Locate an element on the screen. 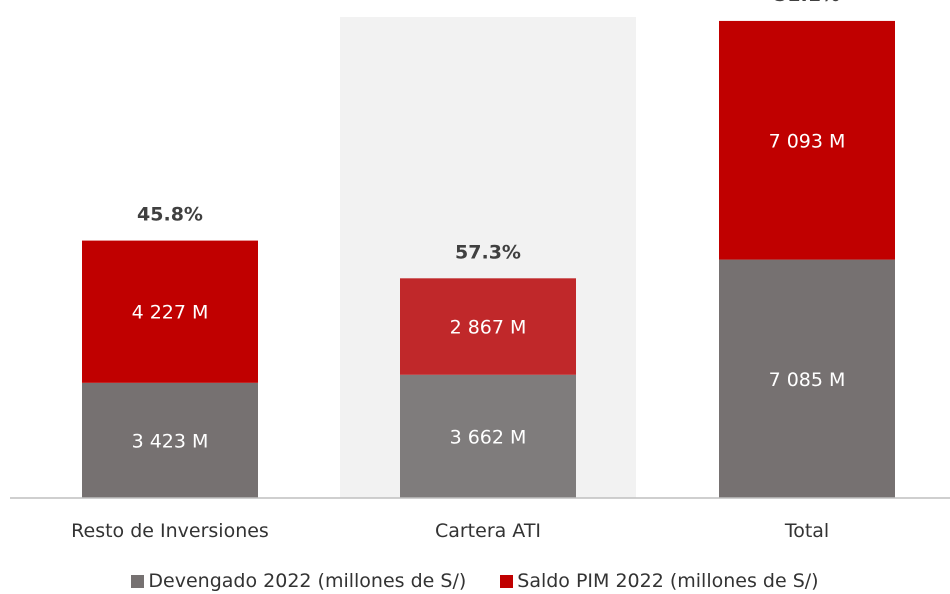  data-label-devengado-0: 3 423 M is located at coordinates (170, 441).